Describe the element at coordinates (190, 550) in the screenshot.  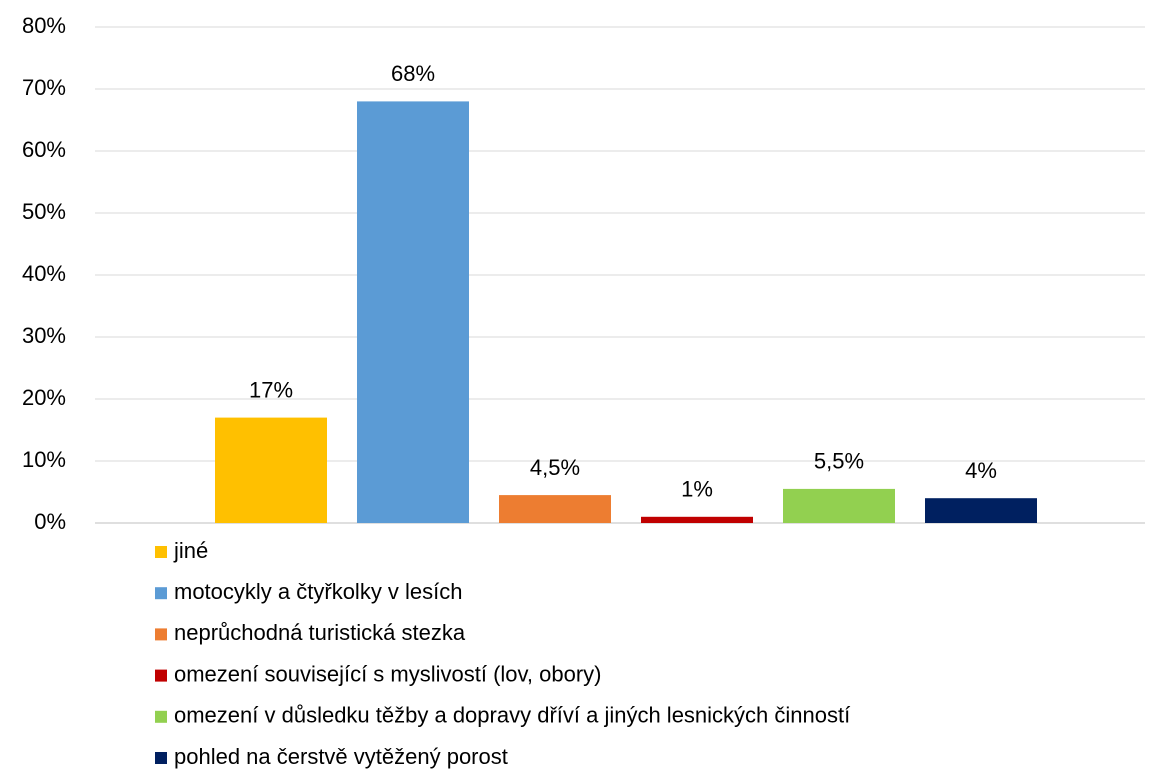
I see `legend-label: jiné` at that location.